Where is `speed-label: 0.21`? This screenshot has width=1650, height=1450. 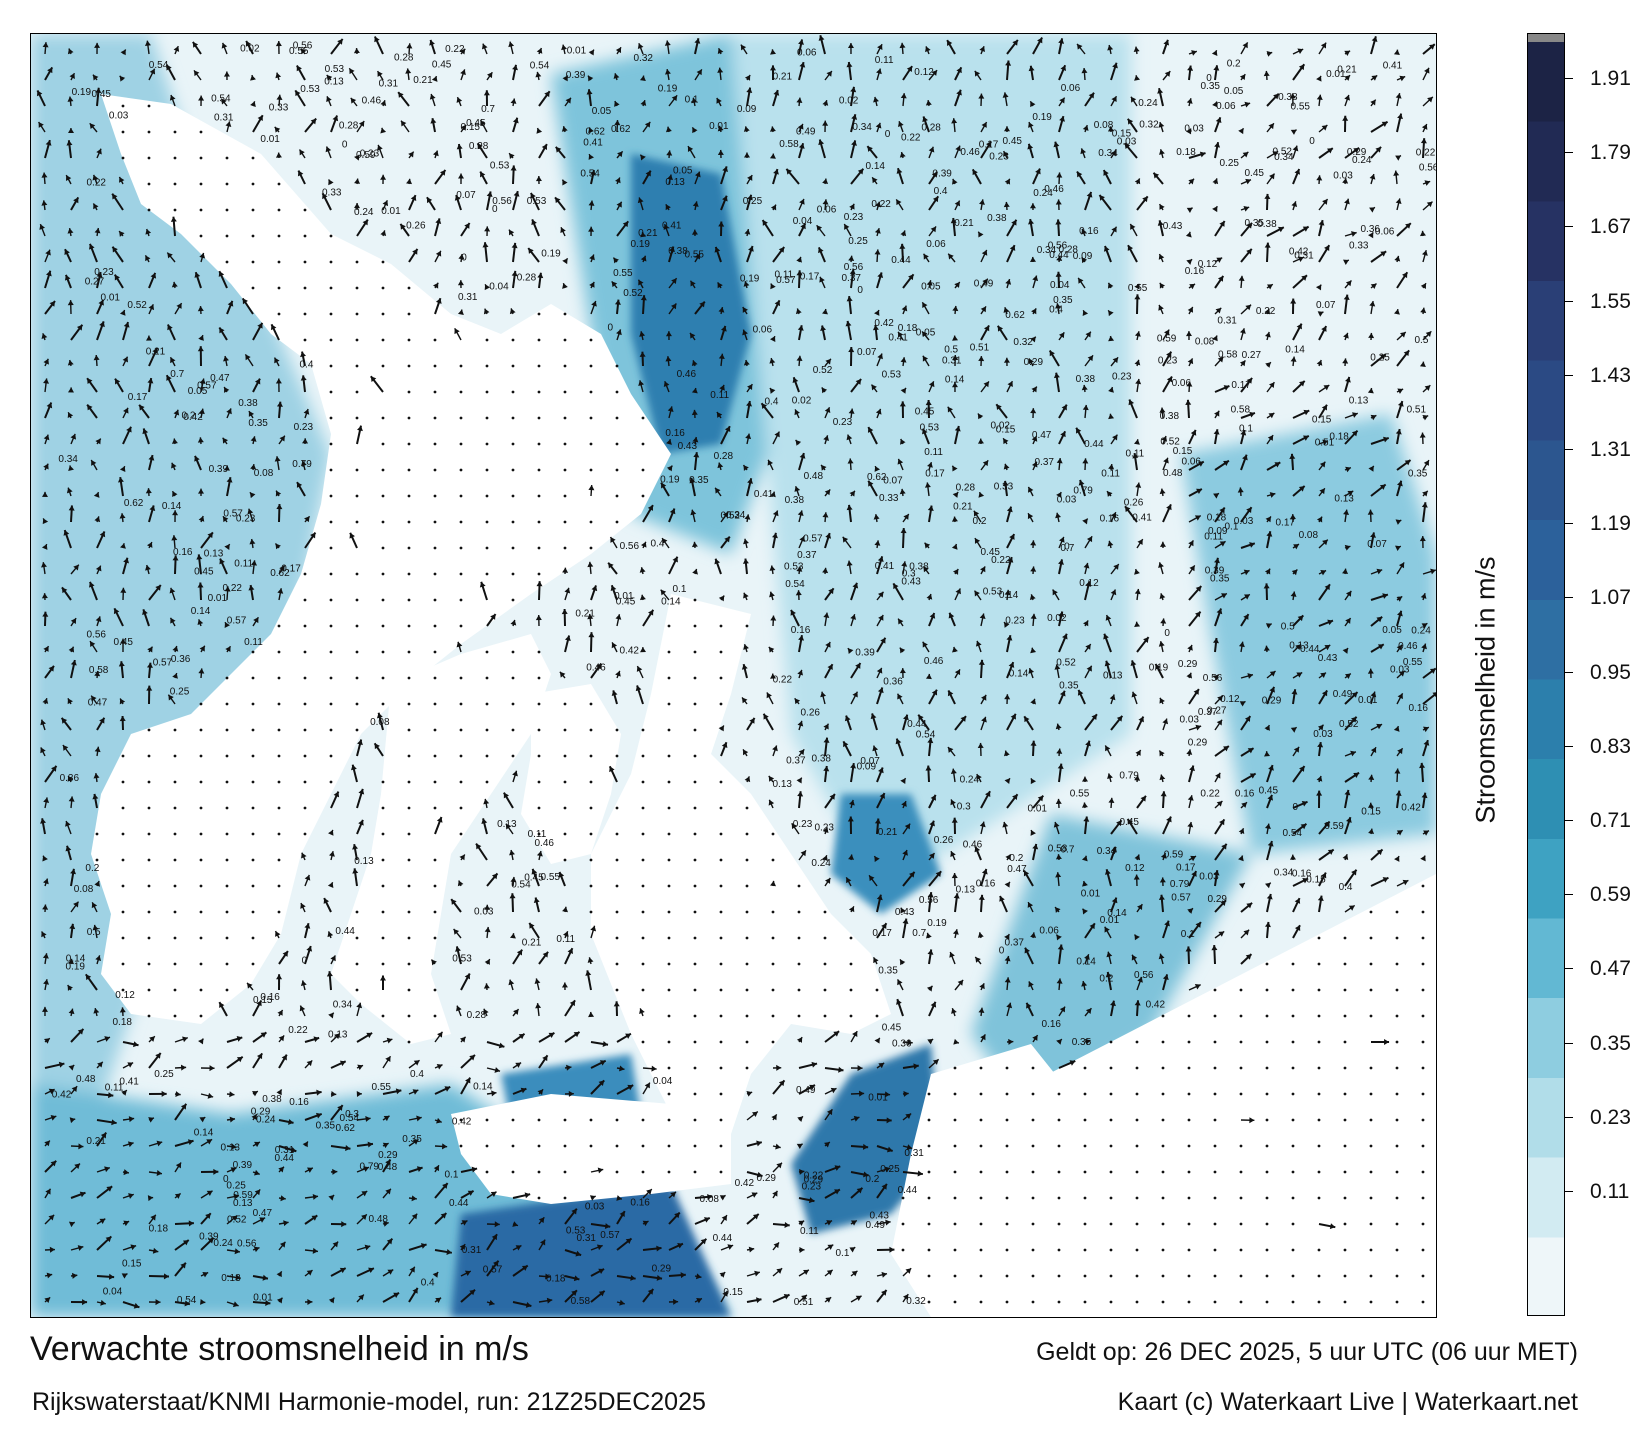 speed-label: 0.21 is located at coordinates (423, 80).